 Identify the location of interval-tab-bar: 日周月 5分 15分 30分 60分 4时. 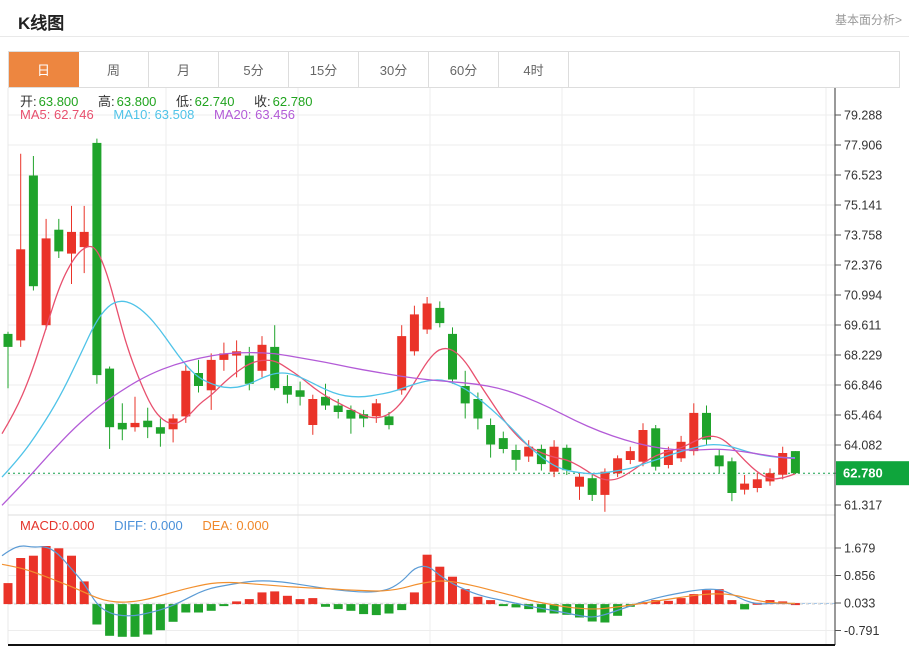
(454, 69).